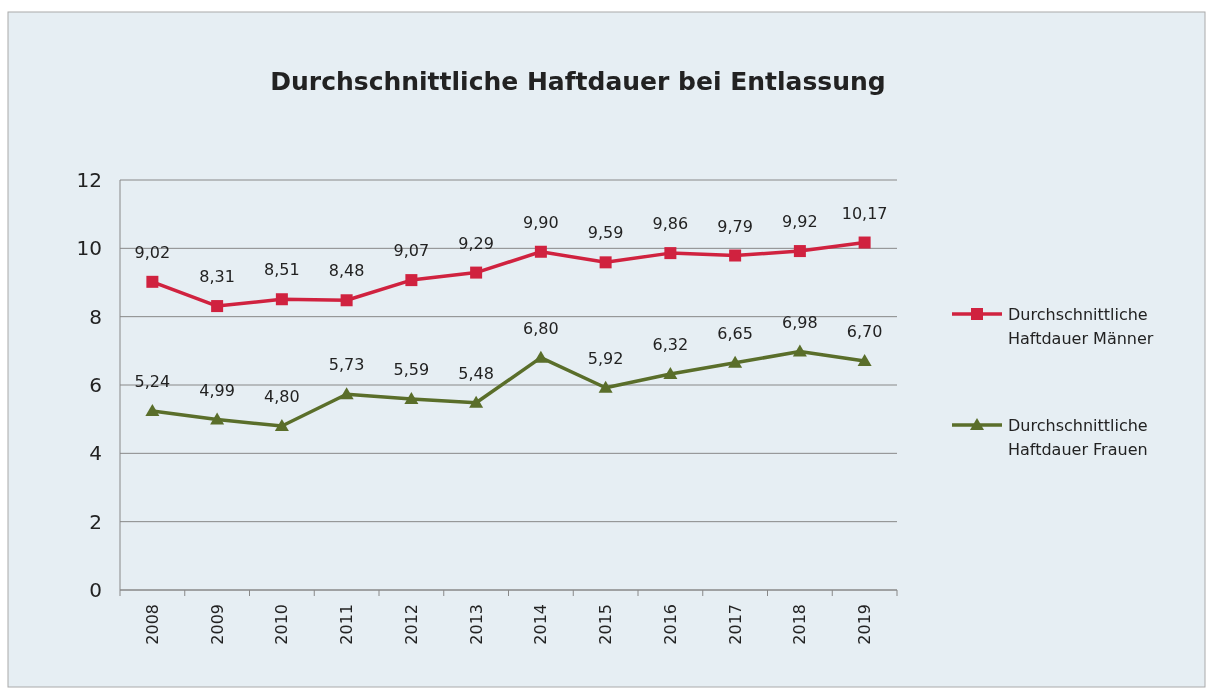 The width and height of the screenshot is (1207, 689). Describe the element at coordinates (541, 222) in the screenshot. I see `data-label: 9,90` at that location.